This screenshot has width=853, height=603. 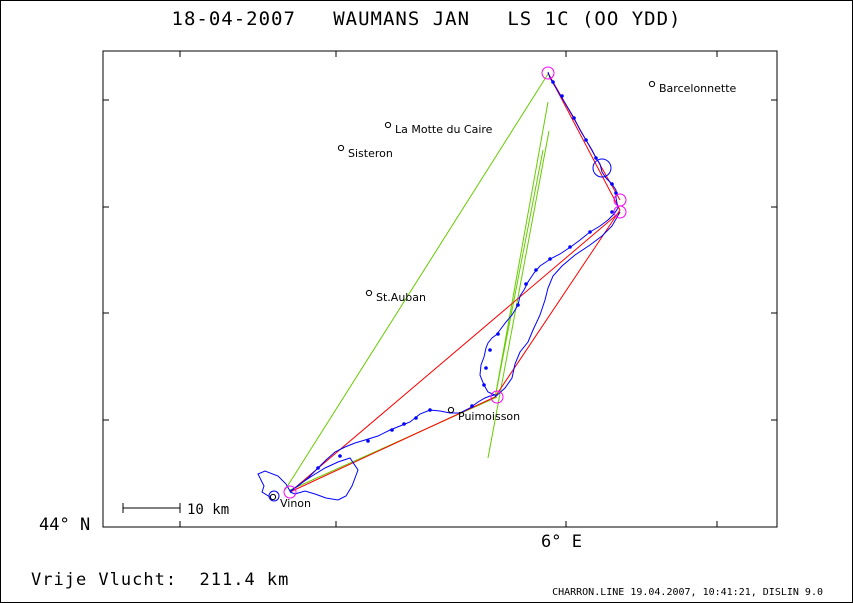 I want to click on town-label: Sisteron, so click(x=370, y=153).